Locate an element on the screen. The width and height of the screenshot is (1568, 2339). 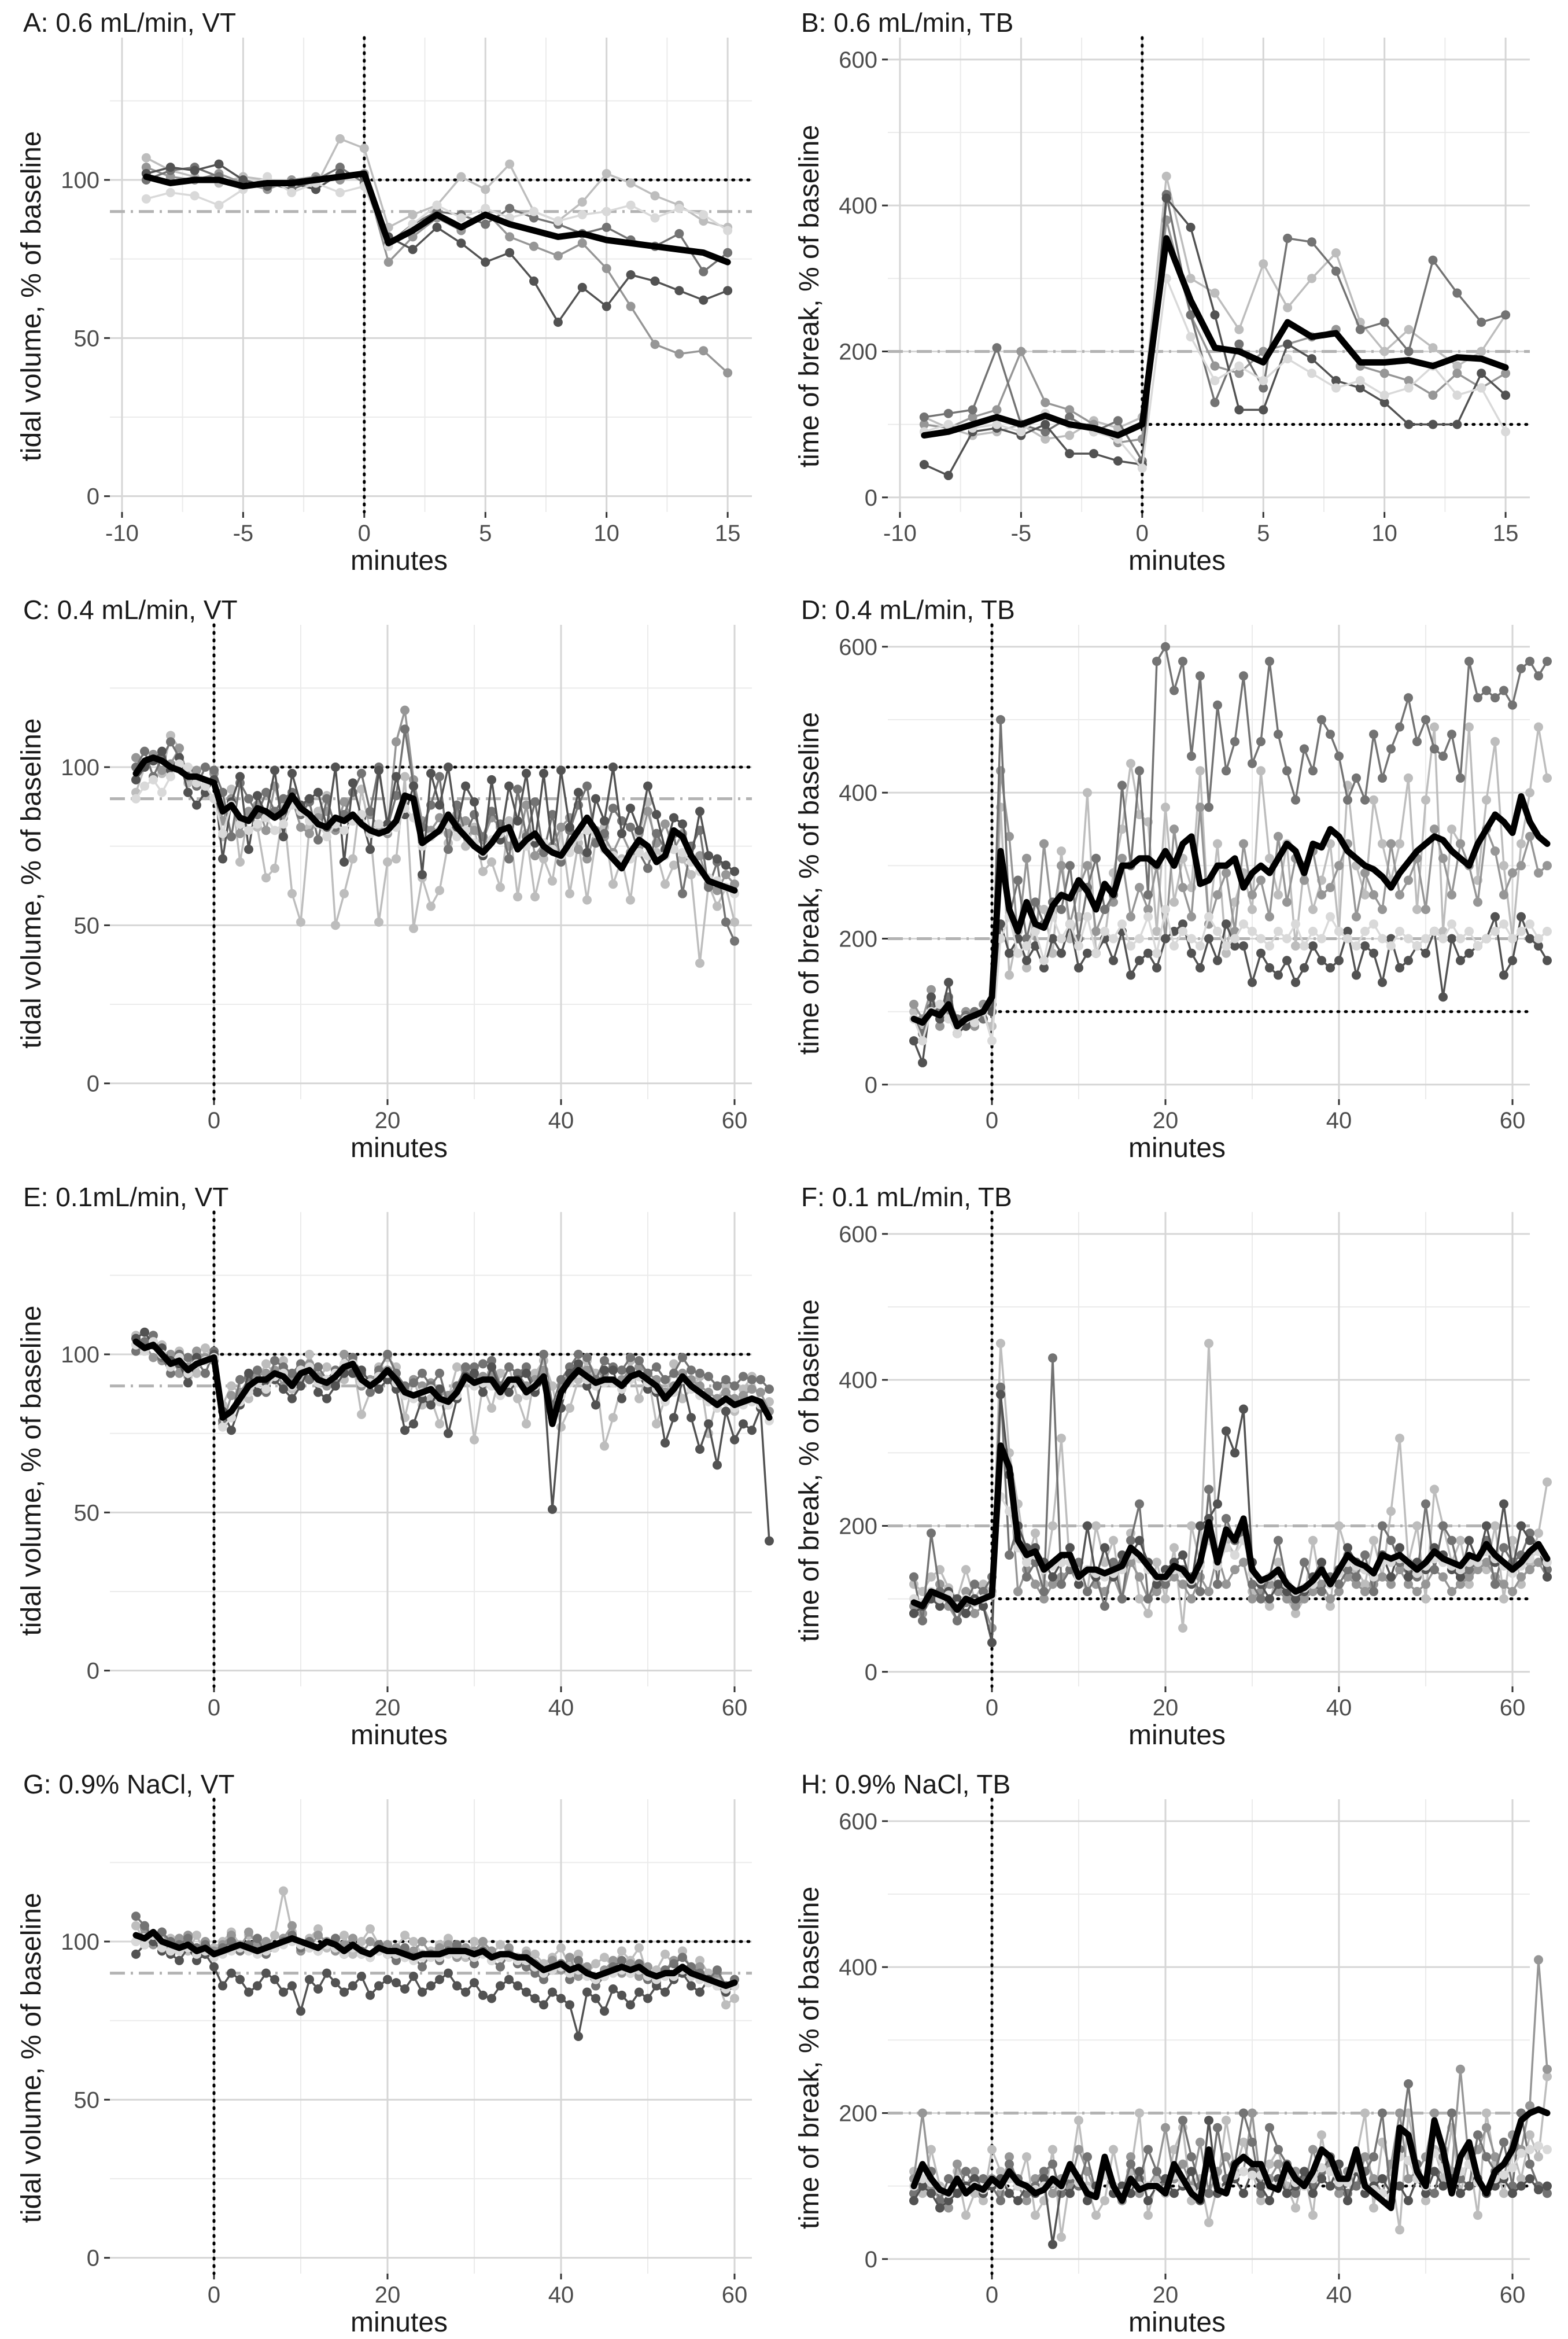
x-tick-label: -10 is located at coordinates (900, 533).